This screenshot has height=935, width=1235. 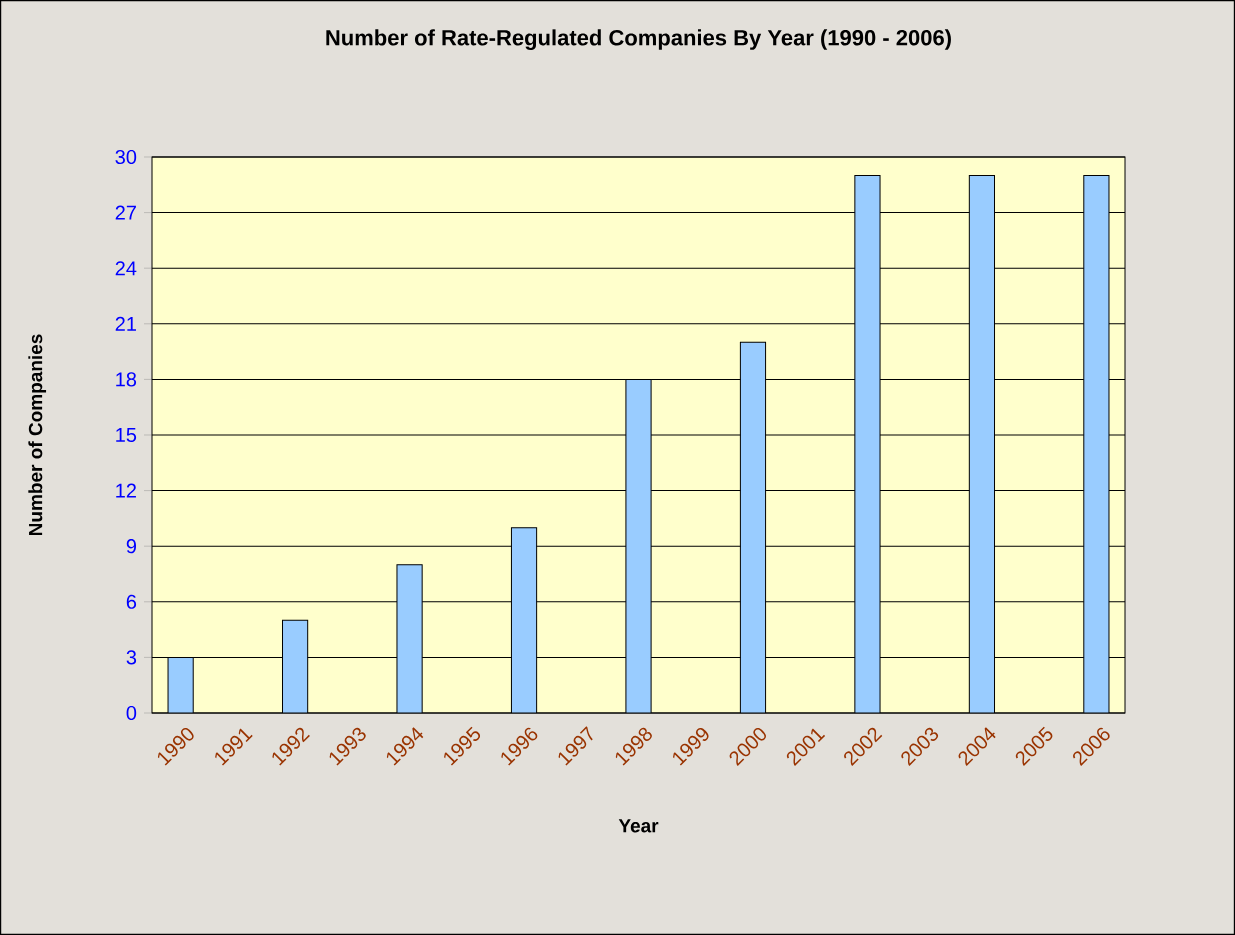 What do you see at coordinates (638, 826) in the screenshot?
I see `x-axis-title: Year` at bounding box center [638, 826].